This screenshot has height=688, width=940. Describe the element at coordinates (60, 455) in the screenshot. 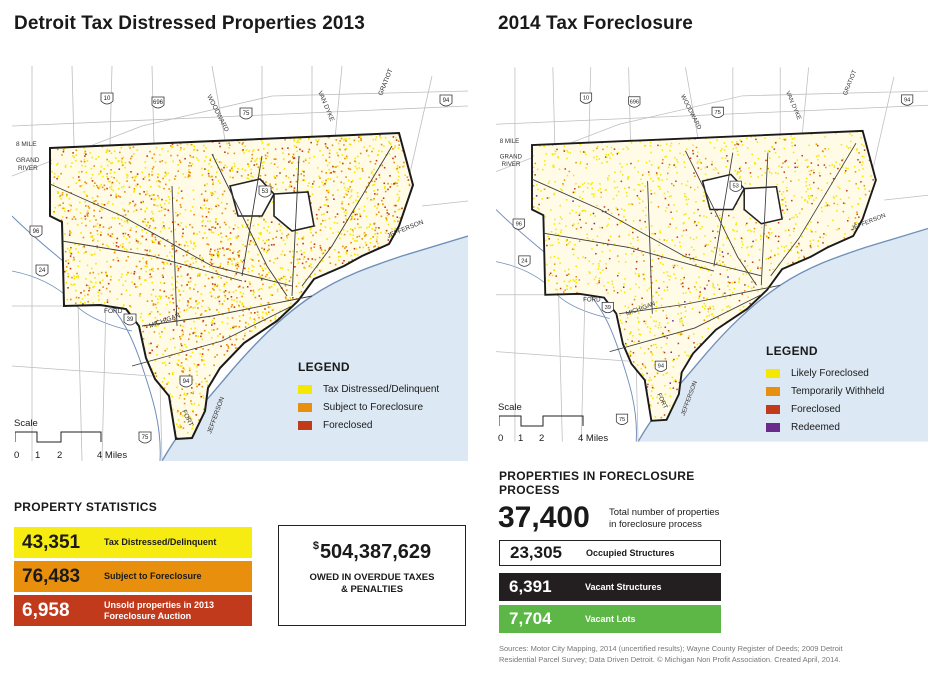

I see `scale-tick-2: 2` at that location.